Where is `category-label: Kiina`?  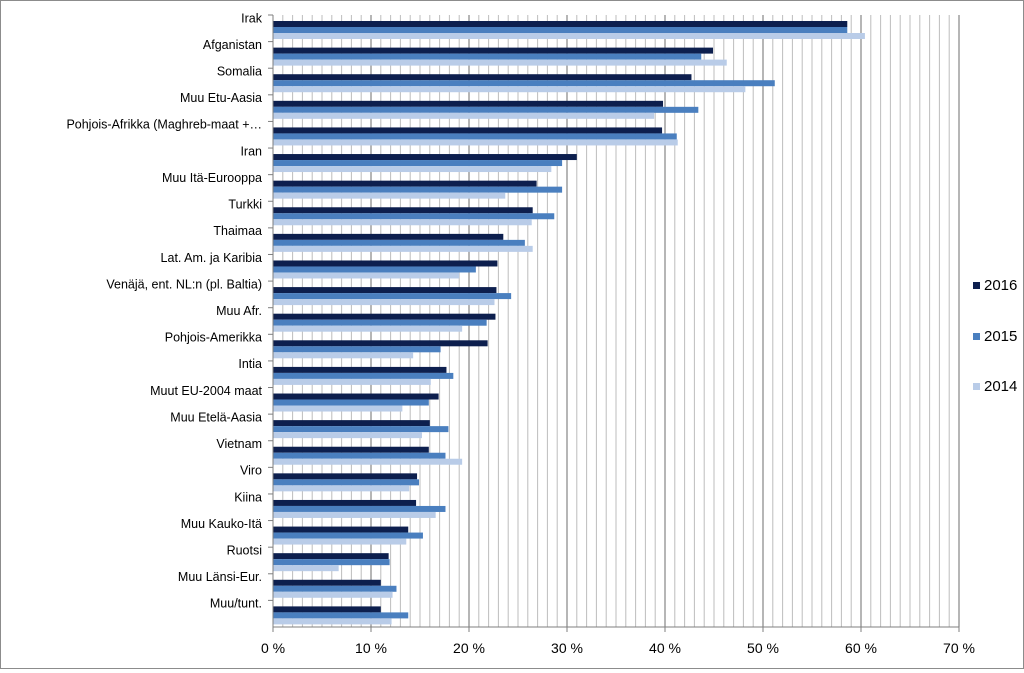
category-label: Kiina is located at coordinates (248, 497).